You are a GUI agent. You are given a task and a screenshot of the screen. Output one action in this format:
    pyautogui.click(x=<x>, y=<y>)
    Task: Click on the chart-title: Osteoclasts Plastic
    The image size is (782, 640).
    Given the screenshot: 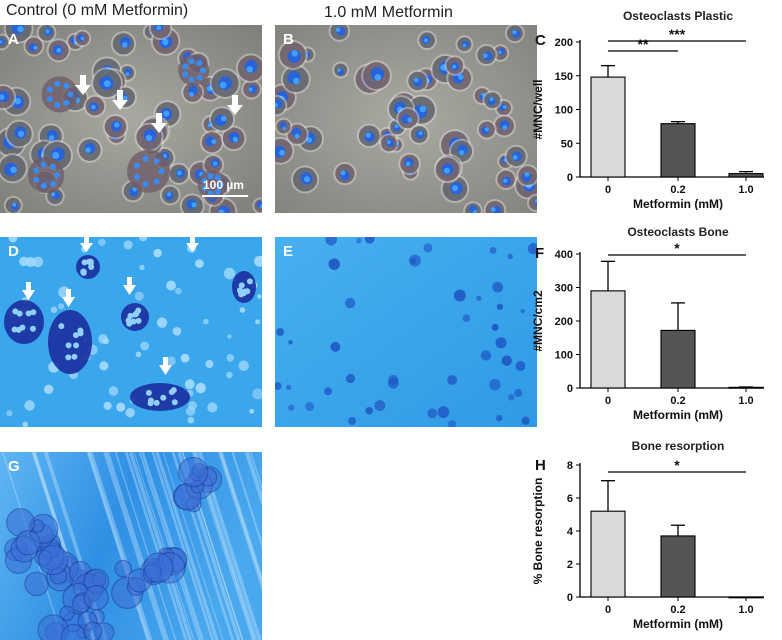 What is the action you would take?
    pyautogui.click(x=678, y=16)
    